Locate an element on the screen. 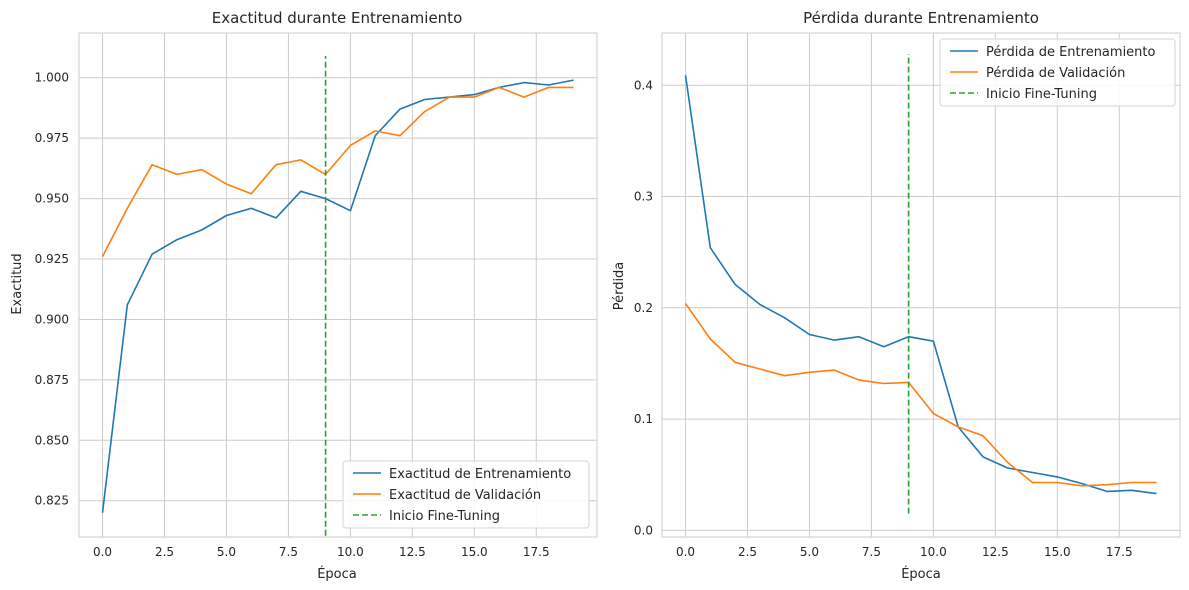 Image resolution: width=1189 pixels, height=590 pixels. accuracy-legend-label: Exactitud de Entrenamiento is located at coordinates (480, 474).